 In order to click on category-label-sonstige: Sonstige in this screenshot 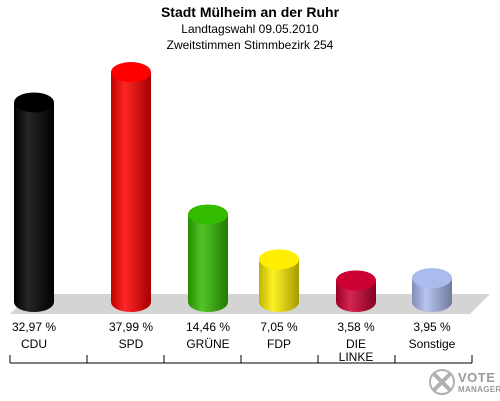, I will do `click(432, 344)`.